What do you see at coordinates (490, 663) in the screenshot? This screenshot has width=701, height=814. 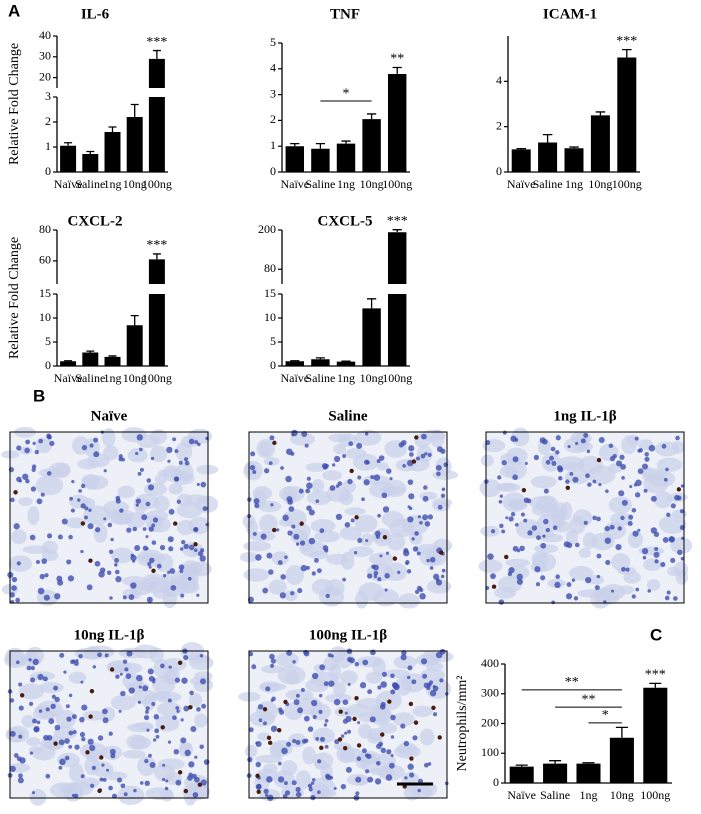 I see `y-tick-label: 400` at bounding box center [490, 663].